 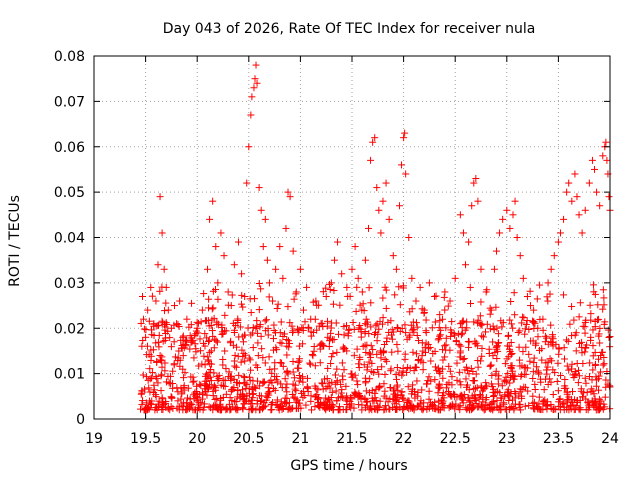 I want to click on y-tick-label: 0.02, so click(x=69, y=329).